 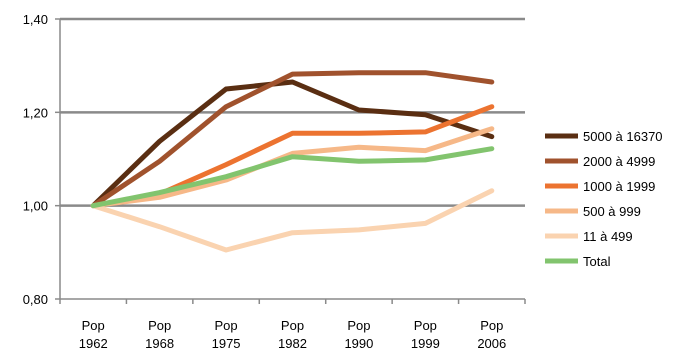 What do you see at coordinates (358, 334) in the screenshot?
I see `x-tick-label: Pop 1990` at bounding box center [358, 334].